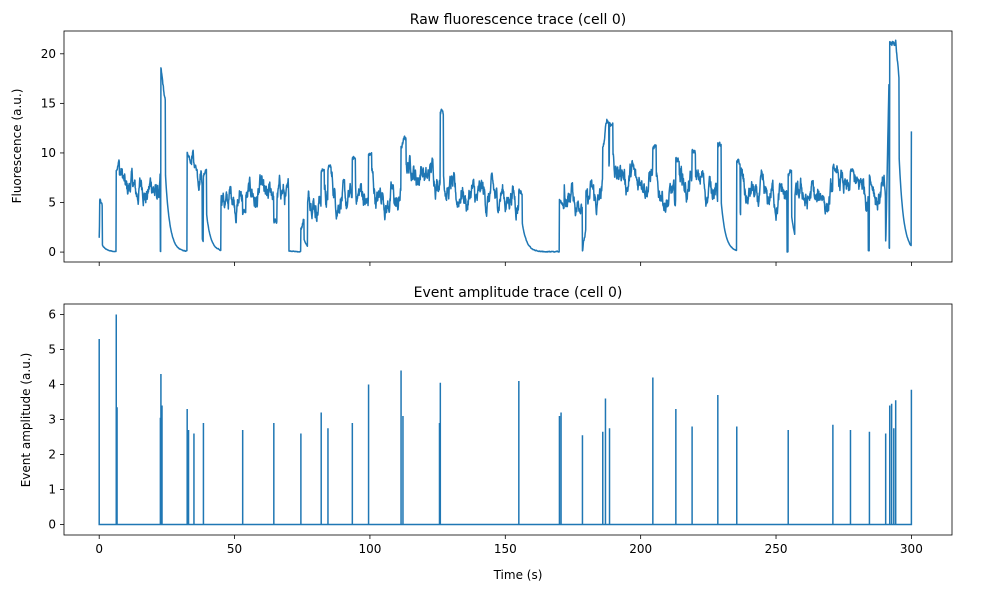 This screenshot has width=989, height=590. I want to click on y-tick-label: 6, so click(52, 315).